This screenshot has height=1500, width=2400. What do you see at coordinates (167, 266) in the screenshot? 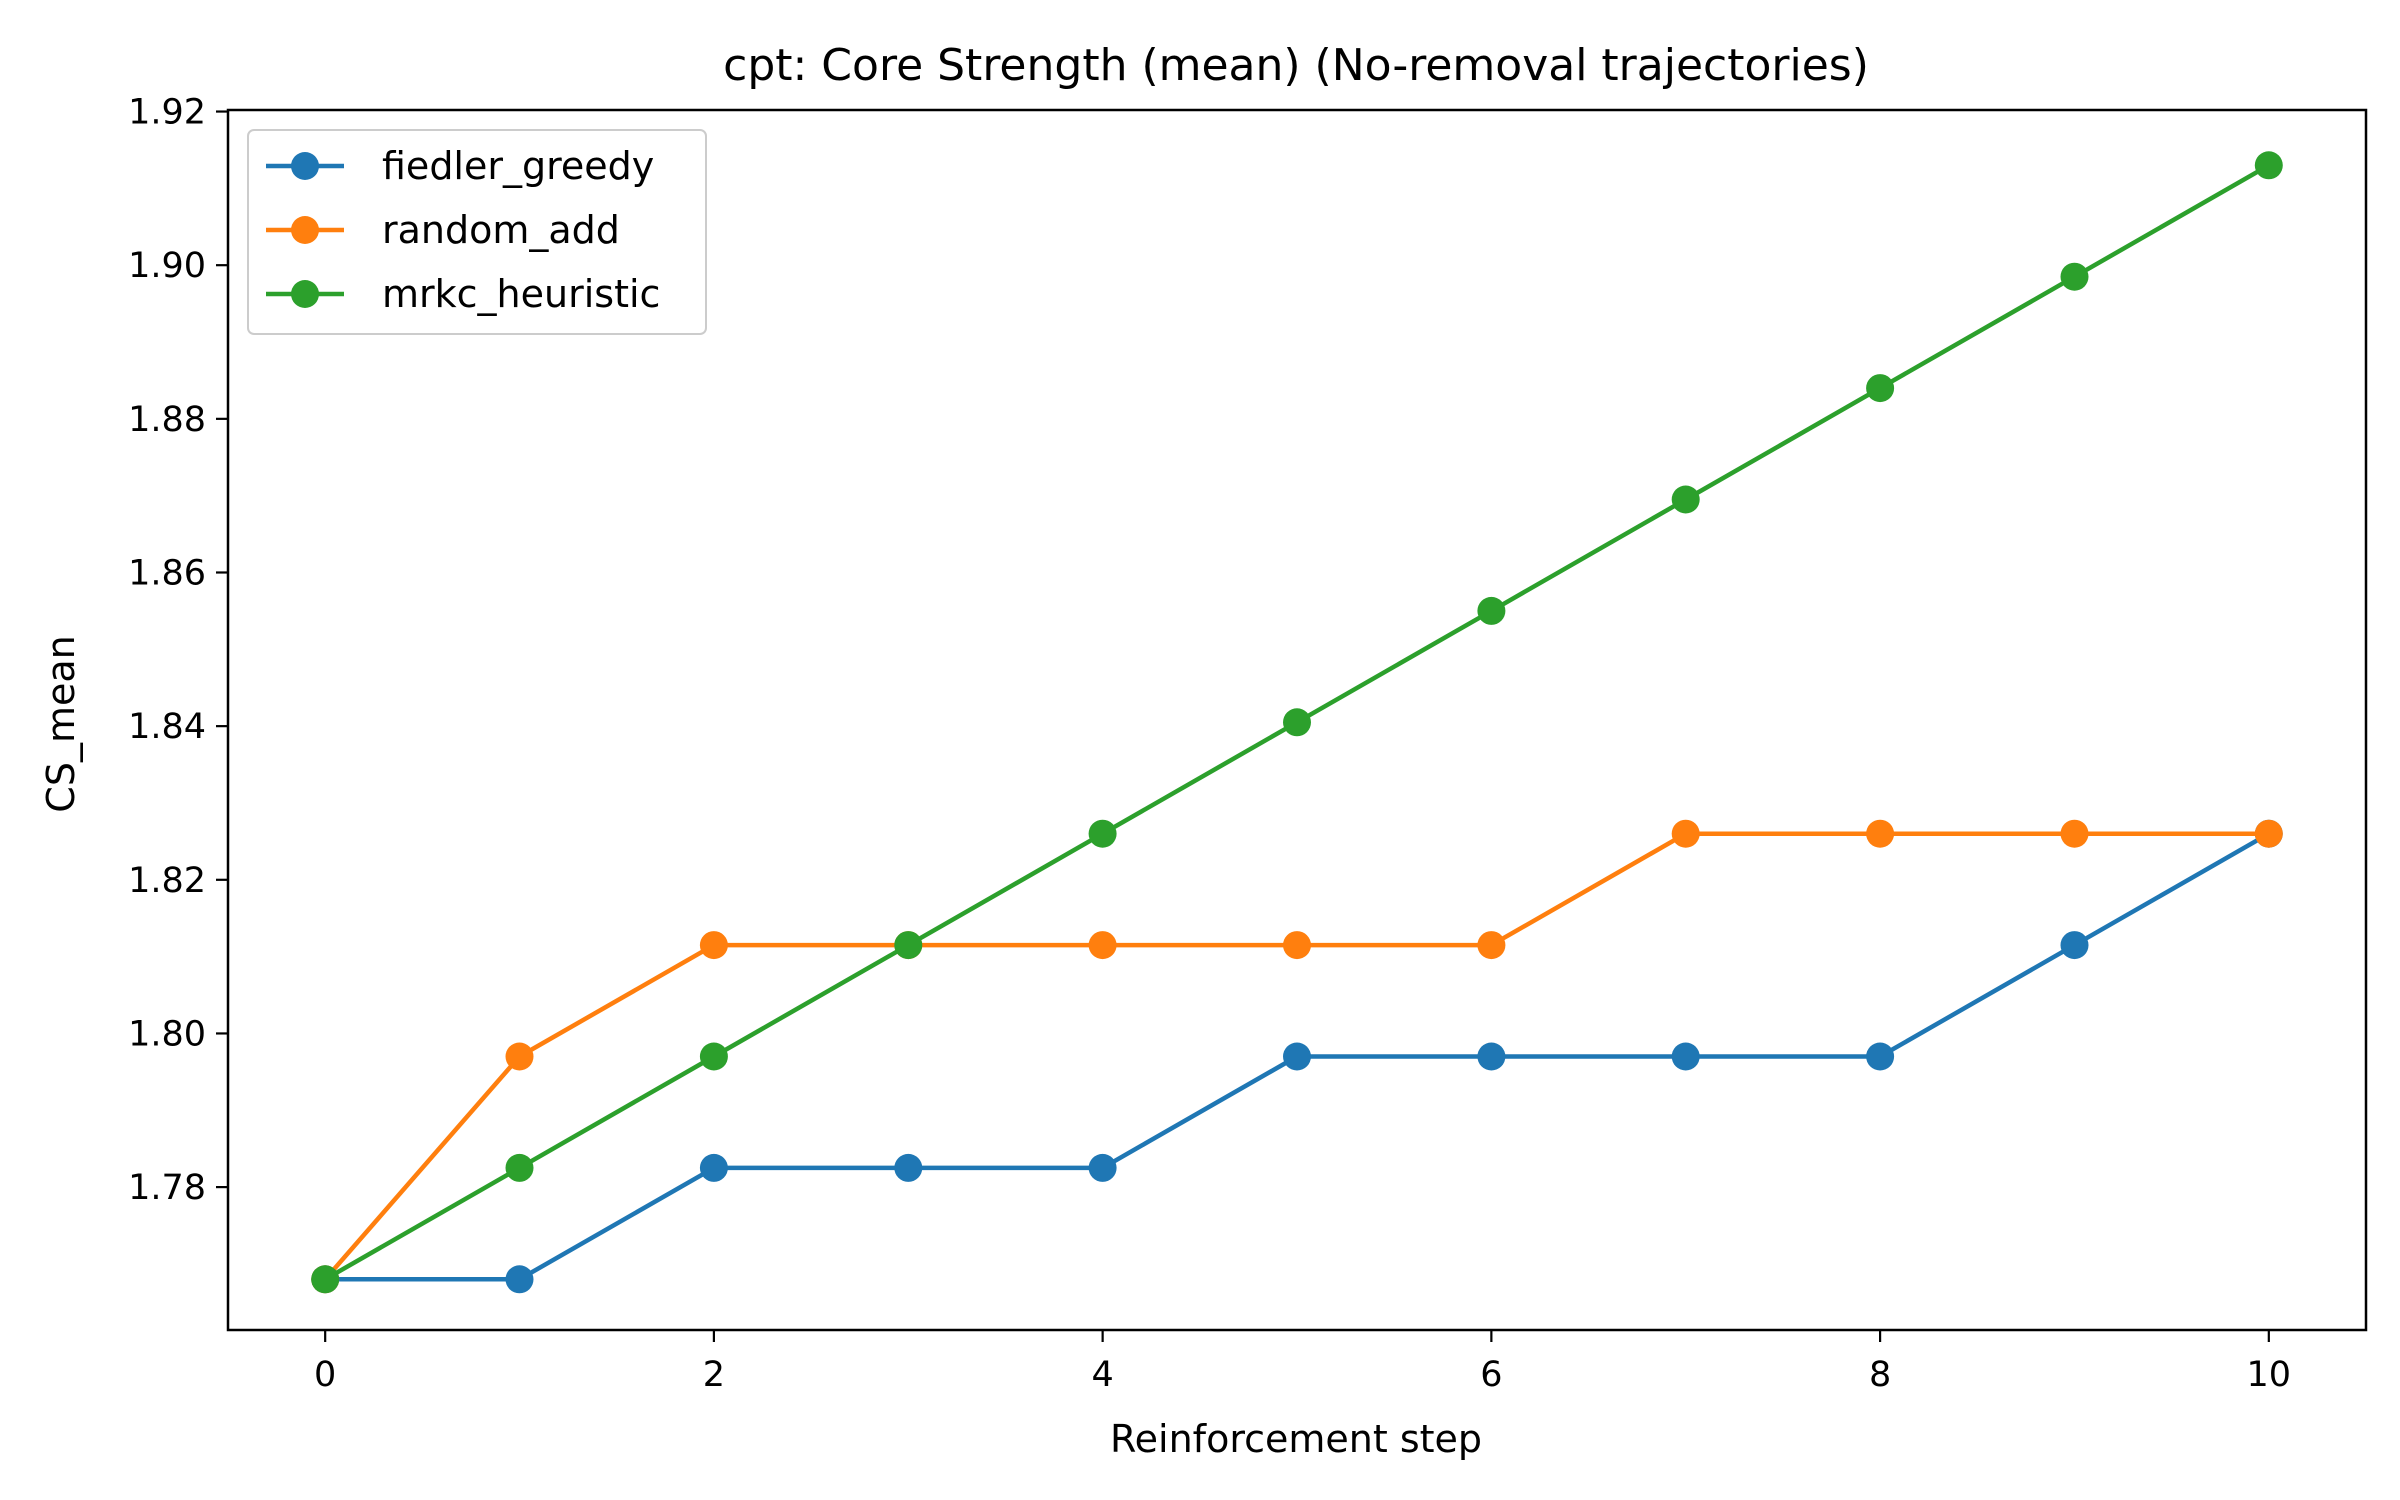
I see `y-tick-label: 1.90` at bounding box center [167, 266].